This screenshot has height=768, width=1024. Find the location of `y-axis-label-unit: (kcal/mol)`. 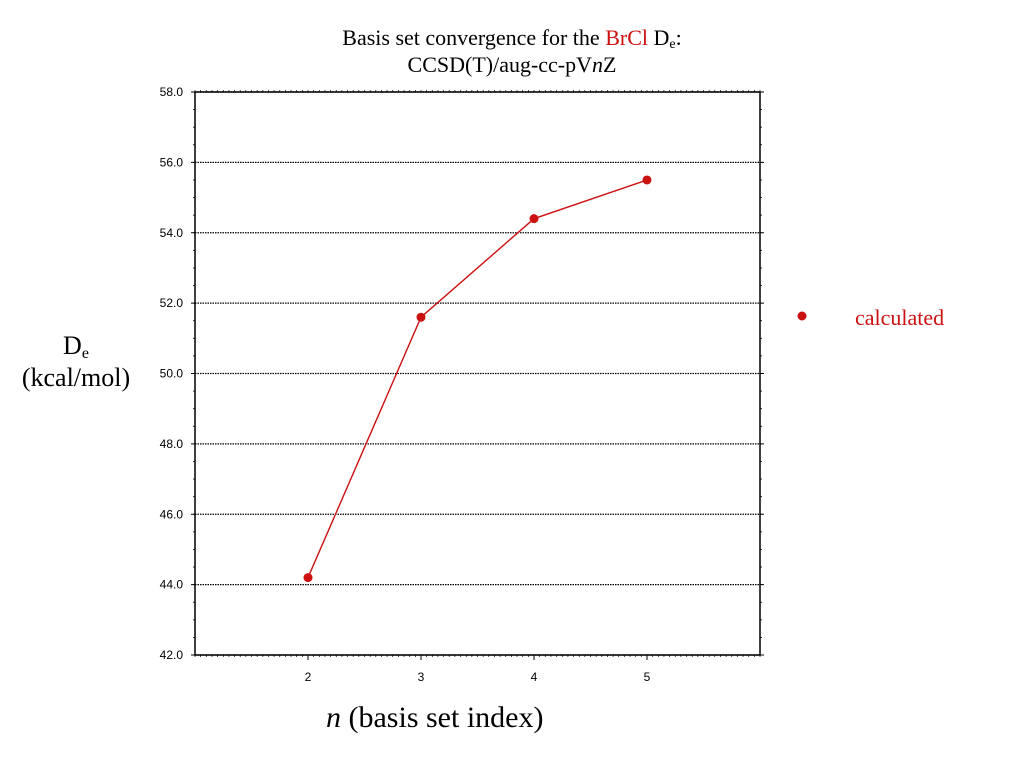

y-axis-label-unit: (kcal/mol) is located at coordinates (76, 377).